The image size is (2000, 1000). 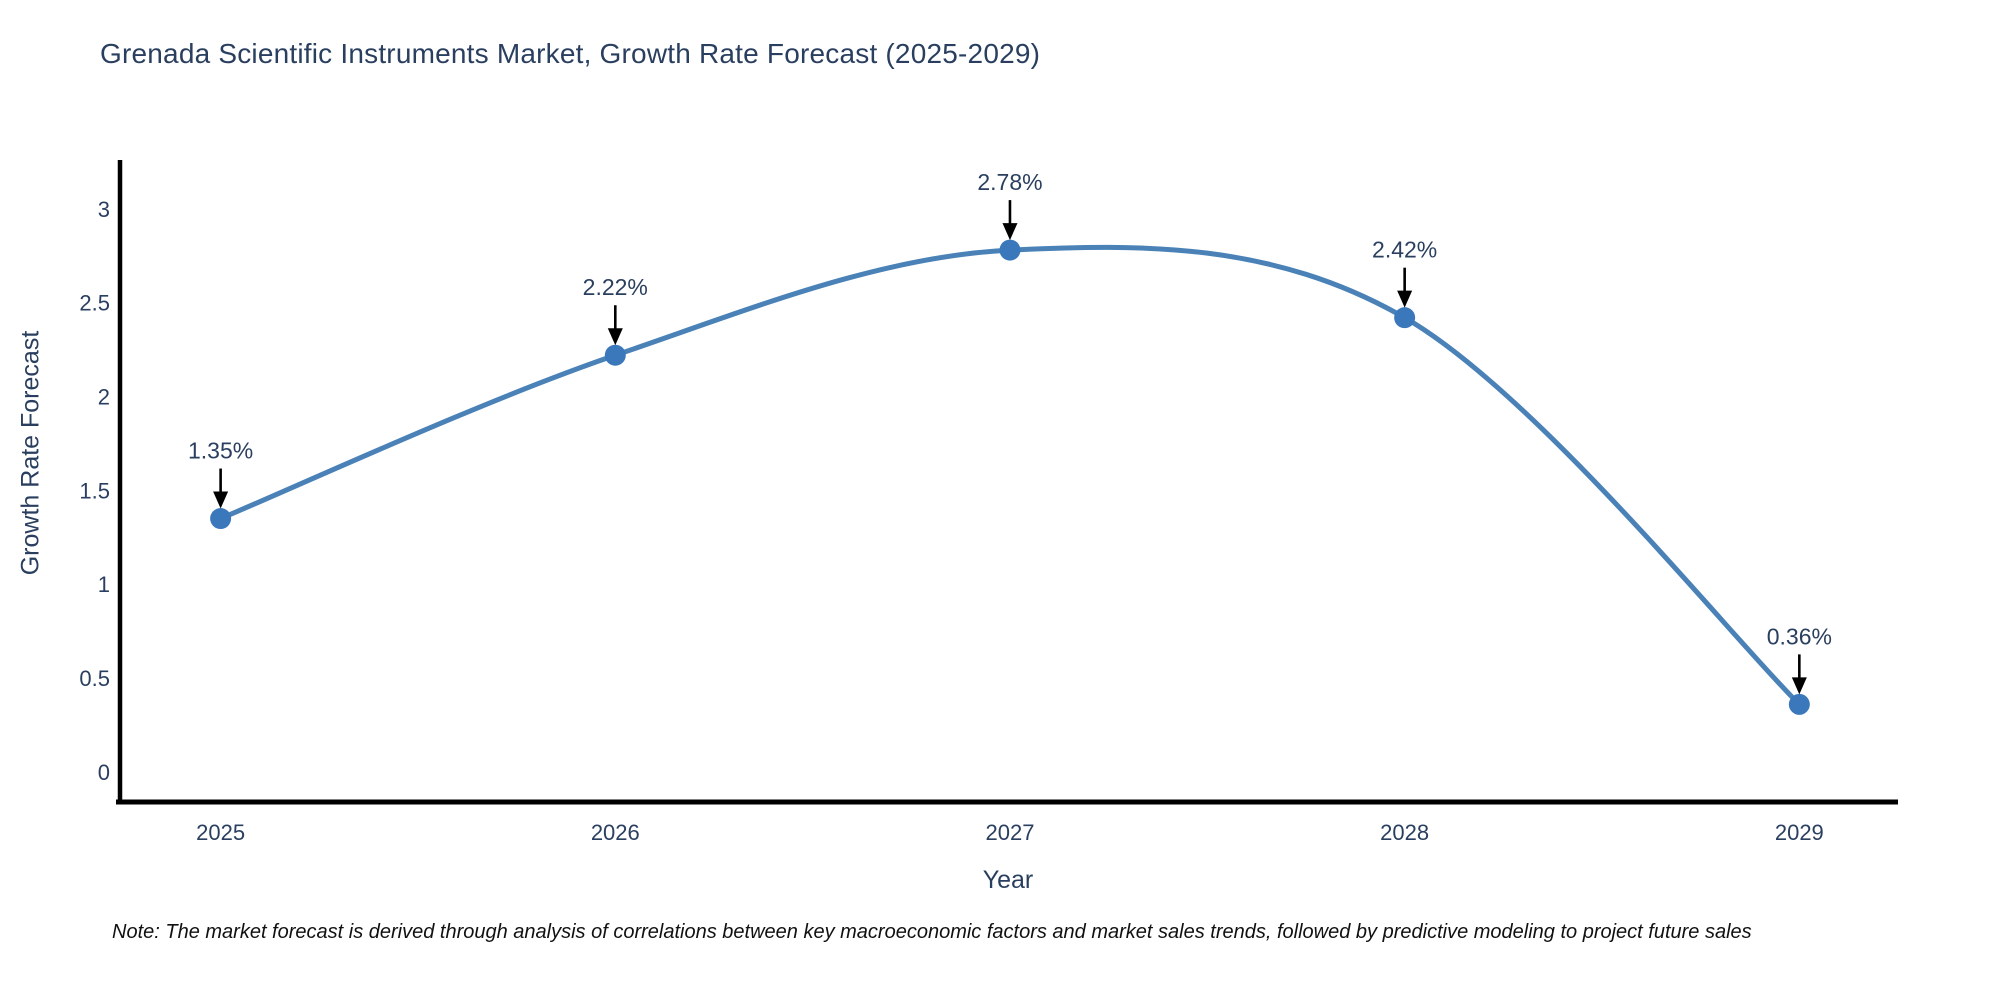 I want to click on y-tick-label: 0.5, so click(x=94, y=678).